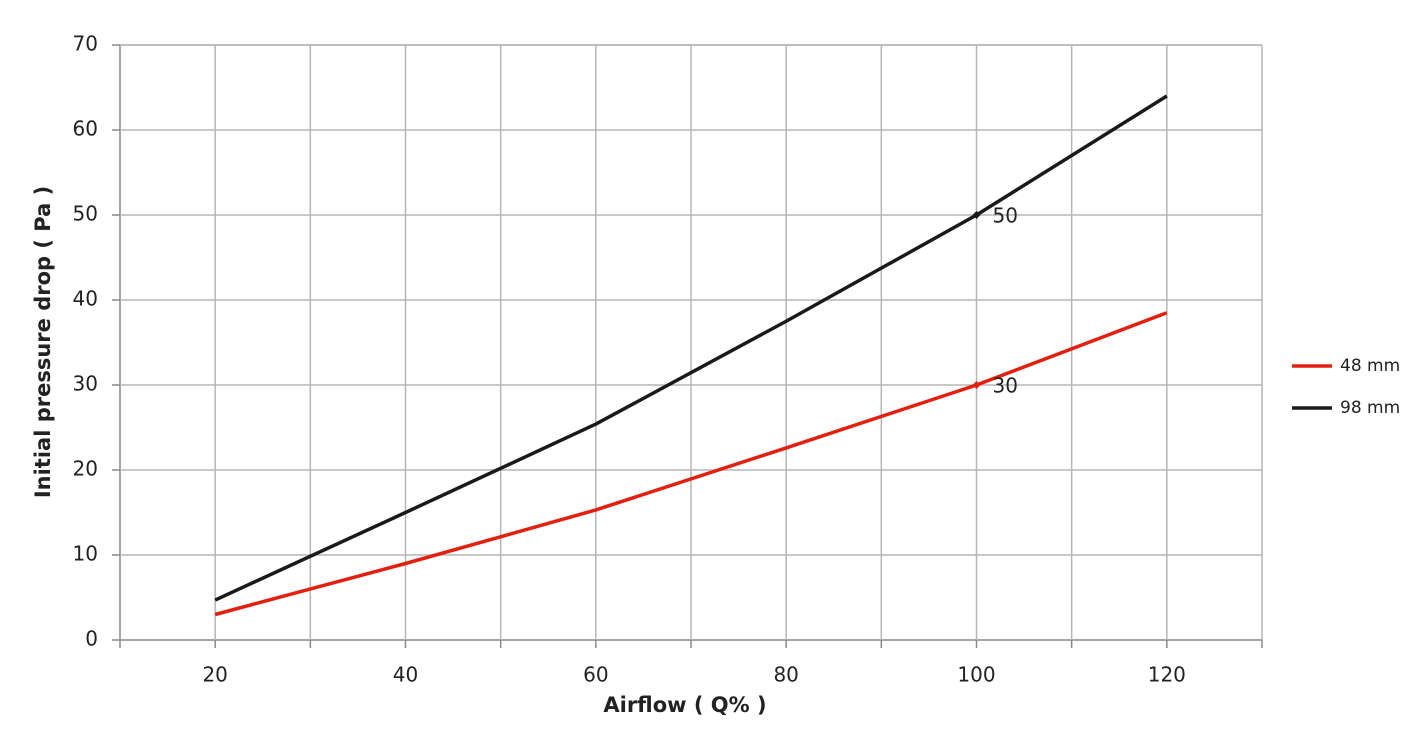 The image size is (1426, 730). What do you see at coordinates (976, 675) in the screenshot?
I see `x-tick-label: 100` at bounding box center [976, 675].